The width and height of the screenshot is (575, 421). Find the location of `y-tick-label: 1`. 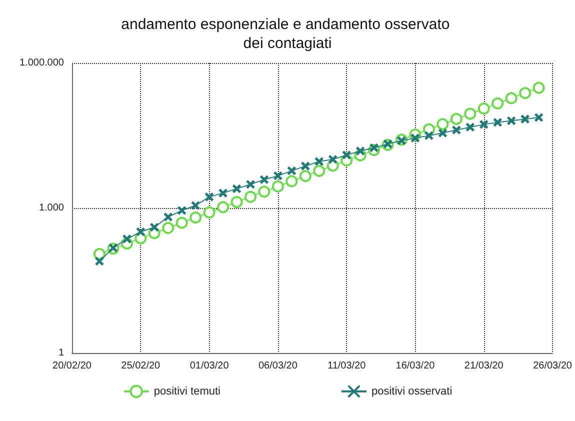

y-tick-label: 1 is located at coordinates (61, 353).